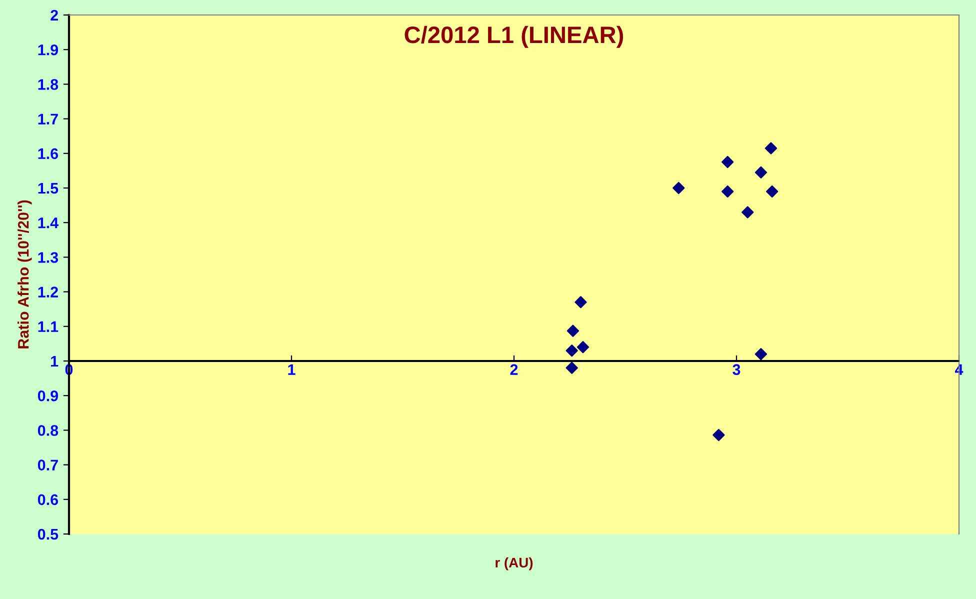 This screenshot has height=599, width=976. Describe the element at coordinates (514, 369) in the screenshot. I see `x-tick-label: 2` at that location.